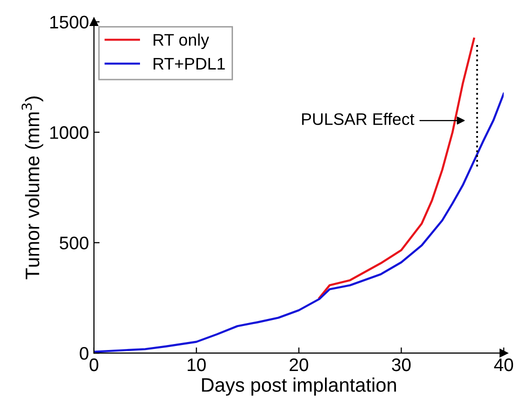 This screenshot has height=412, width=522. I want to click on y-tick-label: 1000, so click(69, 132).